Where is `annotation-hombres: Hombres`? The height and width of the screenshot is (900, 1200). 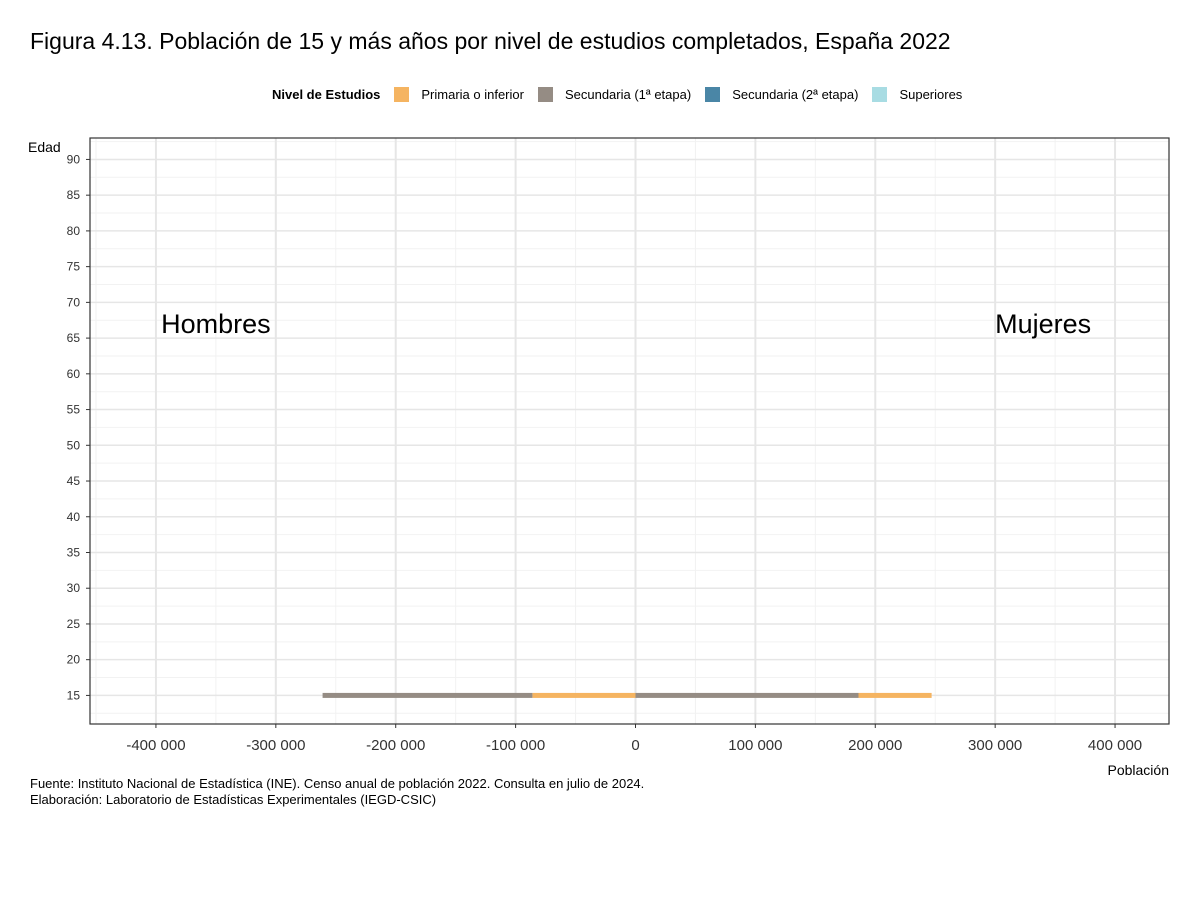 annotation-hombres: Hombres is located at coordinates (216, 324).